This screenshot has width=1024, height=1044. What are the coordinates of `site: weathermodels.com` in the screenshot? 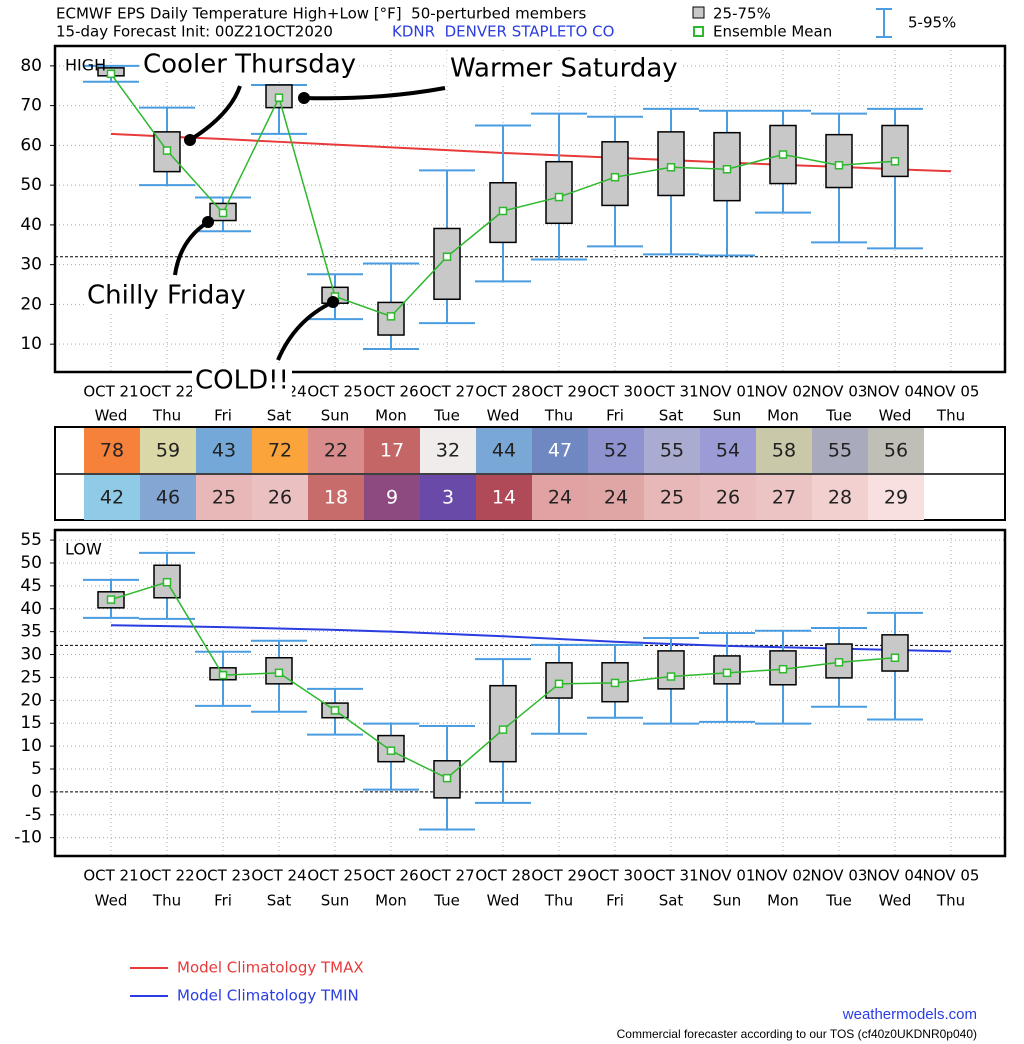 It's located at (909, 1014).